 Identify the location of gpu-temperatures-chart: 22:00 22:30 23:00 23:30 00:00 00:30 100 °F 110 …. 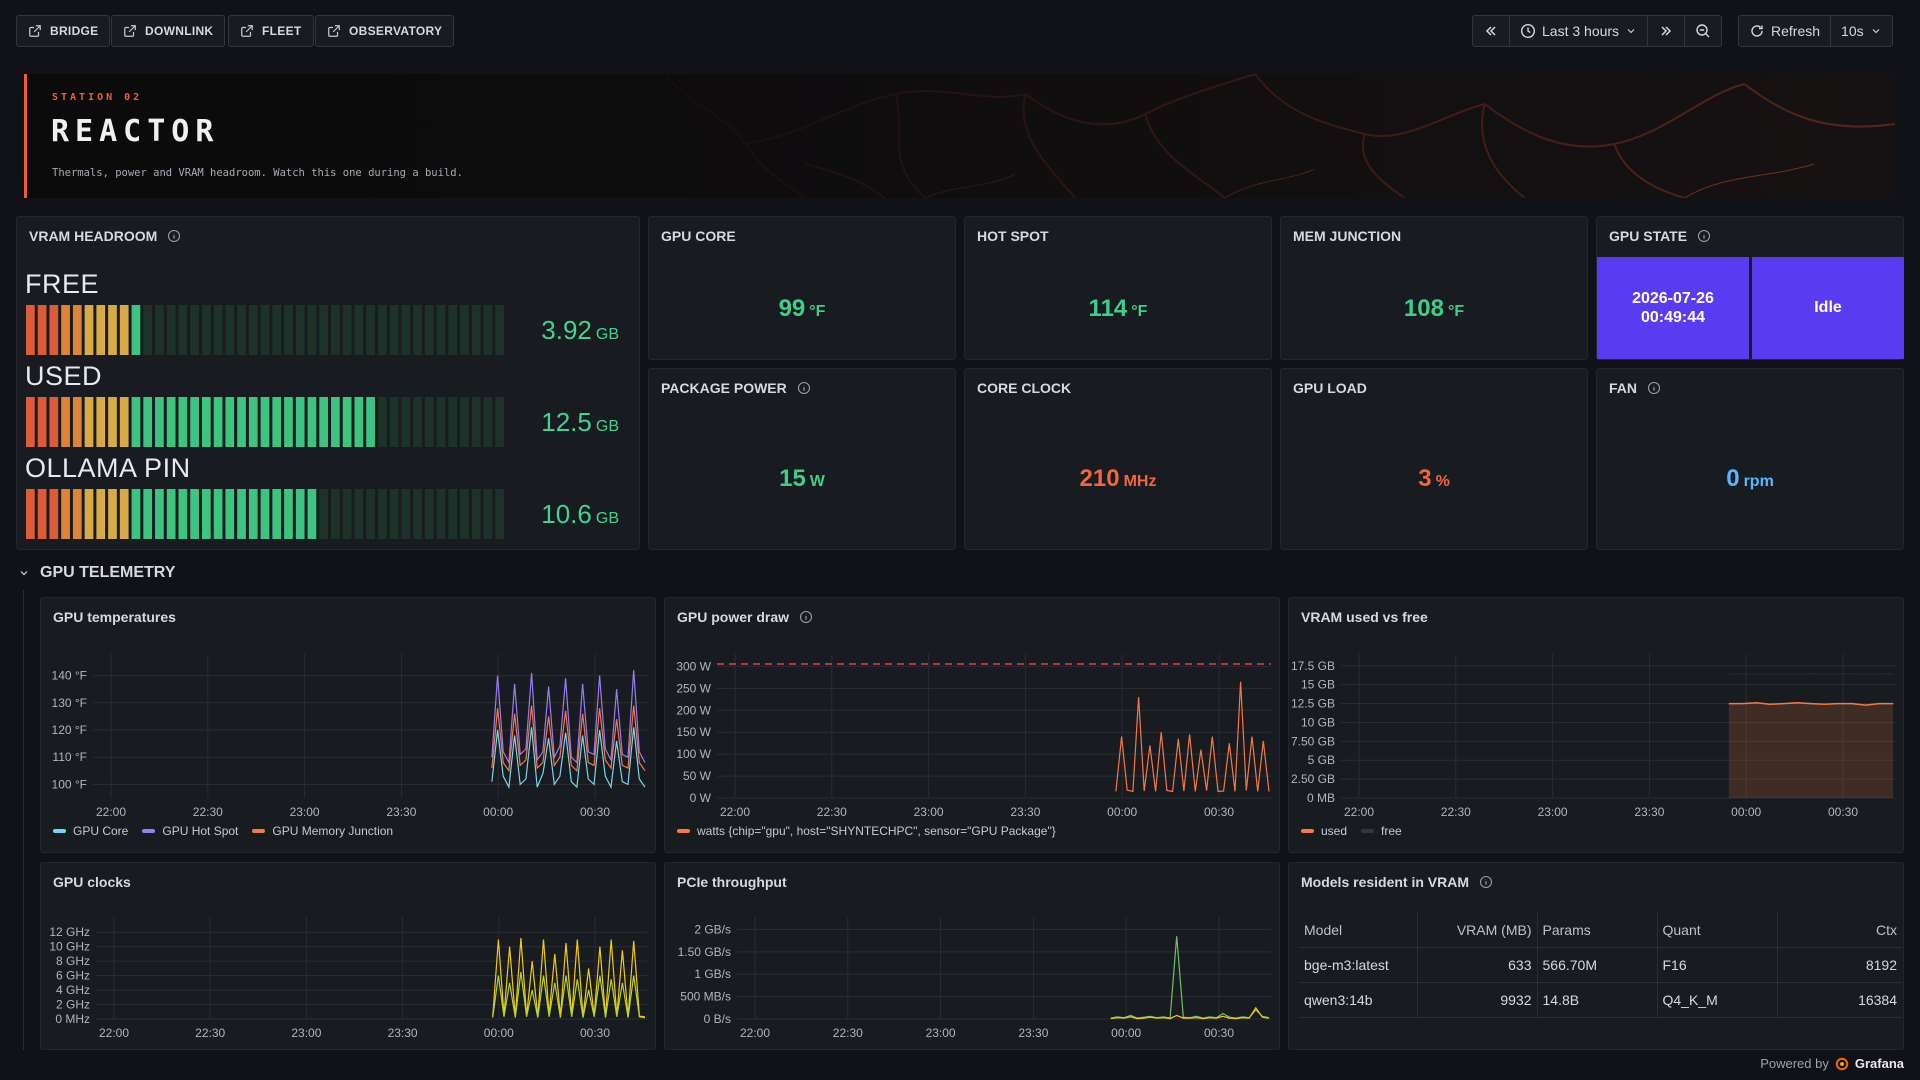
(349, 726).